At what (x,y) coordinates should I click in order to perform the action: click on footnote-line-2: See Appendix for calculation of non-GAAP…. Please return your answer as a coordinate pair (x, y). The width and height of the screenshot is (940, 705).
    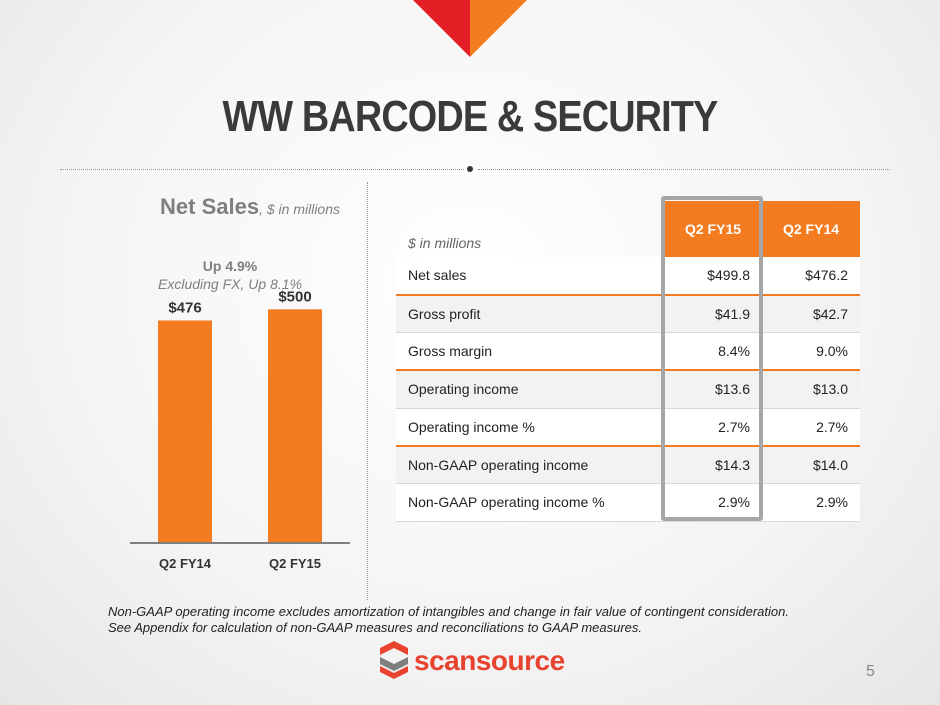
    Looking at the image, I should click on (375, 627).